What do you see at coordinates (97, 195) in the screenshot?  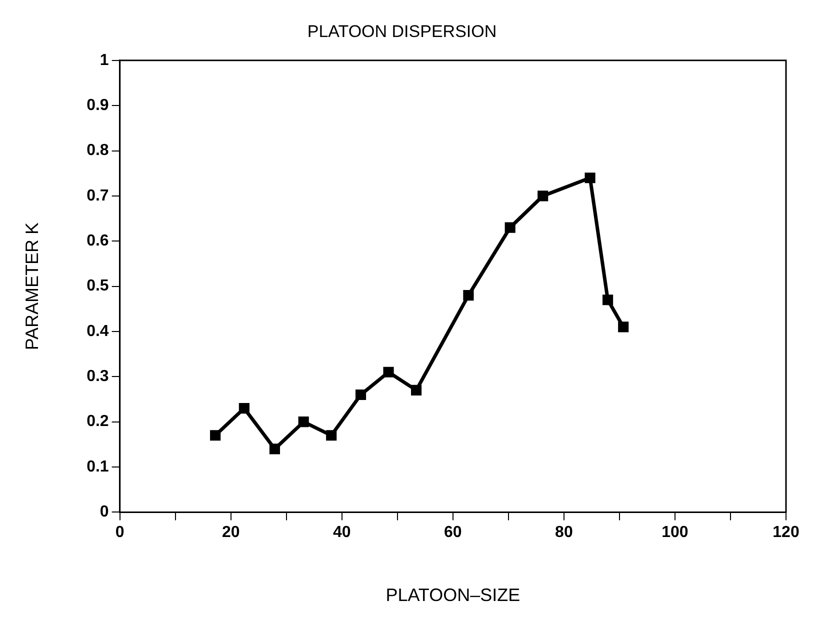 I see `y-tick-label: 0.7` at bounding box center [97, 195].